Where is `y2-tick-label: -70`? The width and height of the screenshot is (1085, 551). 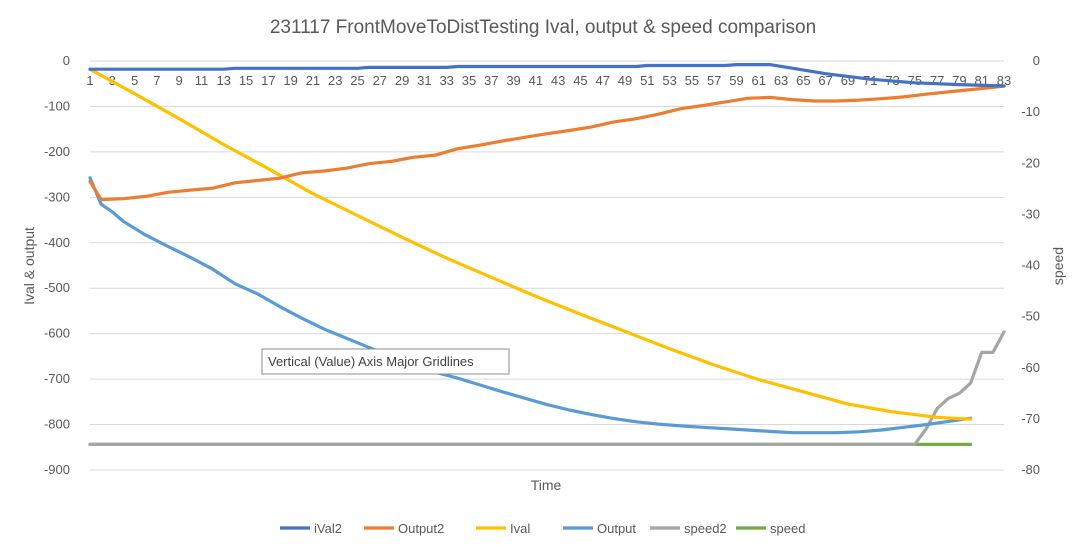
y2-tick-label: -70 is located at coordinates (1030, 418).